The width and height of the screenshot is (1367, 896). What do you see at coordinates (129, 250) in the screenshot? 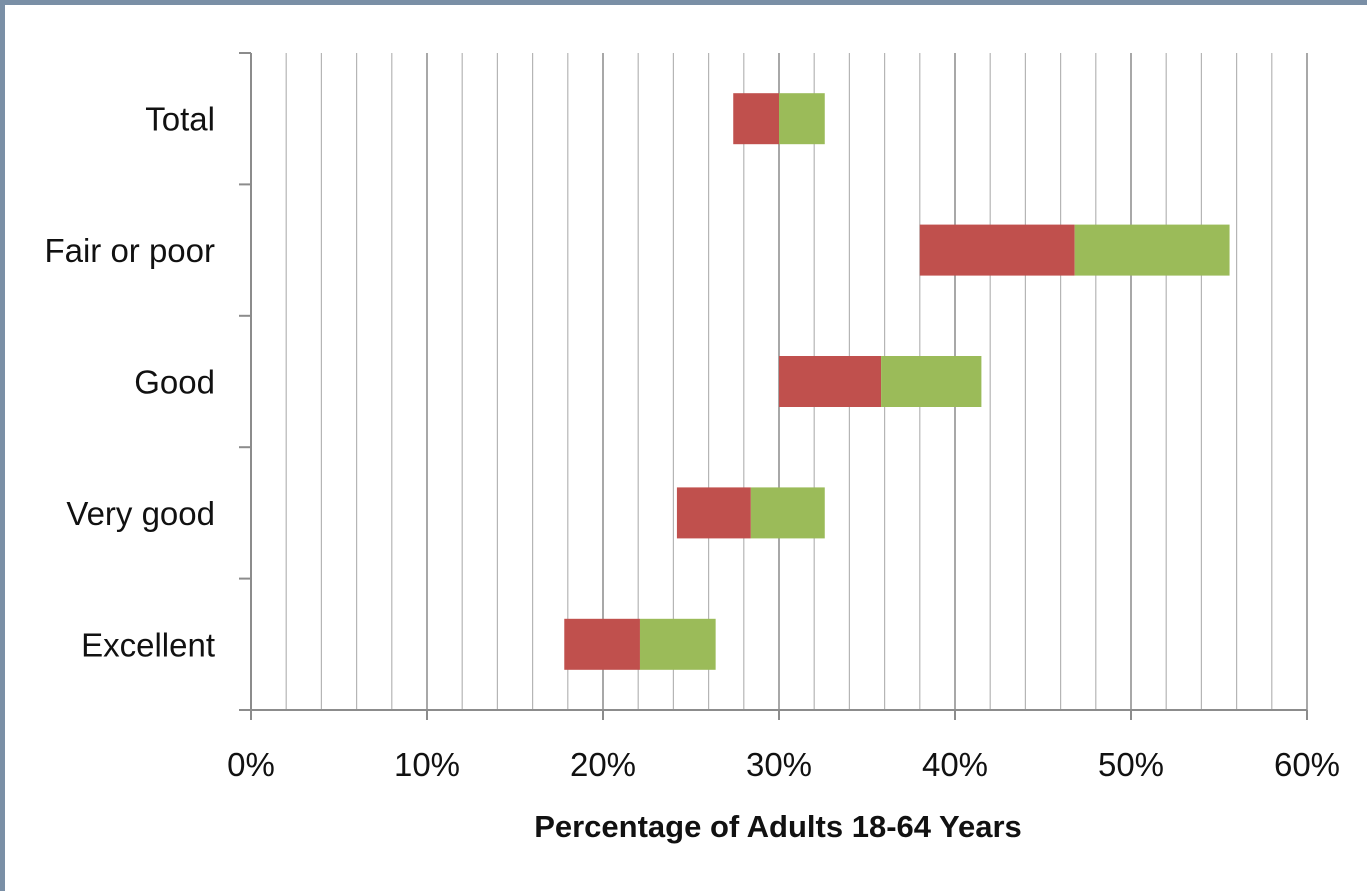
I see `category-label: Fair or poor` at bounding box center [129, 250].